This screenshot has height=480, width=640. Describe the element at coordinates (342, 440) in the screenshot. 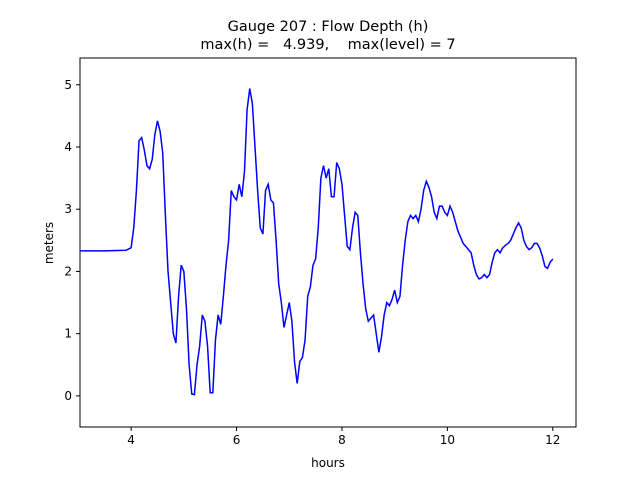

I see `x-tick-label: 8` at that location.